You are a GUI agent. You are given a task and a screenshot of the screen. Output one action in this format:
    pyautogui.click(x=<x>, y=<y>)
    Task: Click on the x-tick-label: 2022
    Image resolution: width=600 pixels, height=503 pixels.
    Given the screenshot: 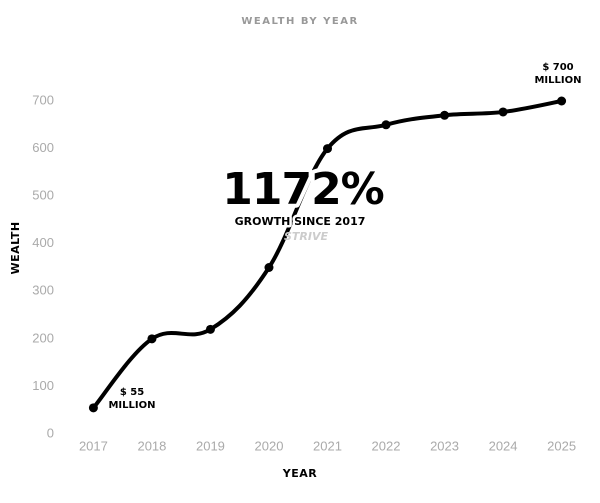 What is the action you would take?
    pyautogui.click(x=386, y=445)
    